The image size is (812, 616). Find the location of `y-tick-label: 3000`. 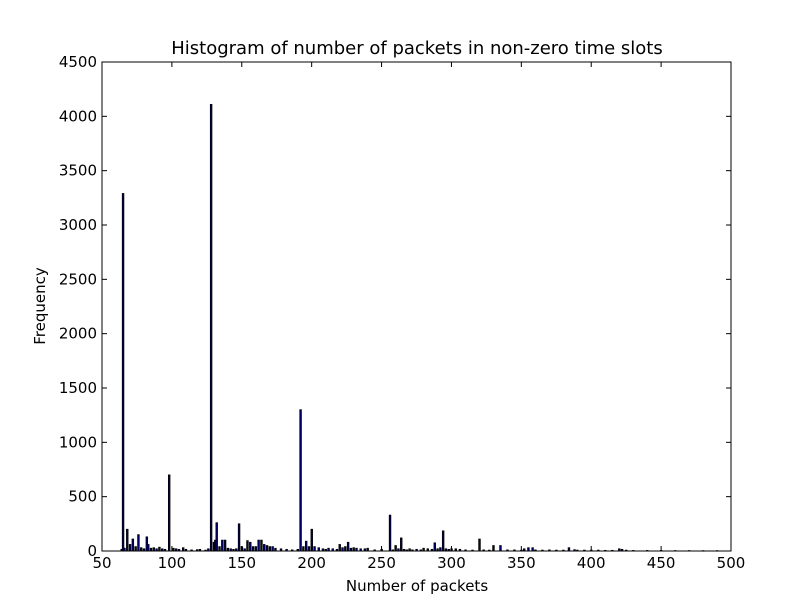

y-tick-label: 3000 is located at coordinates (78, 225).